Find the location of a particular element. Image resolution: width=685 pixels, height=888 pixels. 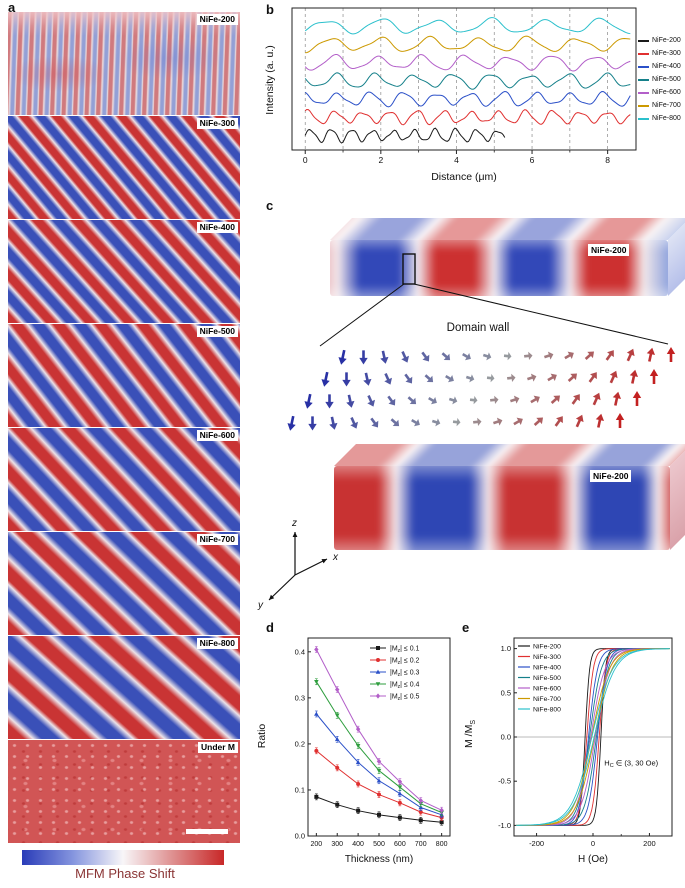

svg-text: NiFe-600 is located at coordinates (547, 688).